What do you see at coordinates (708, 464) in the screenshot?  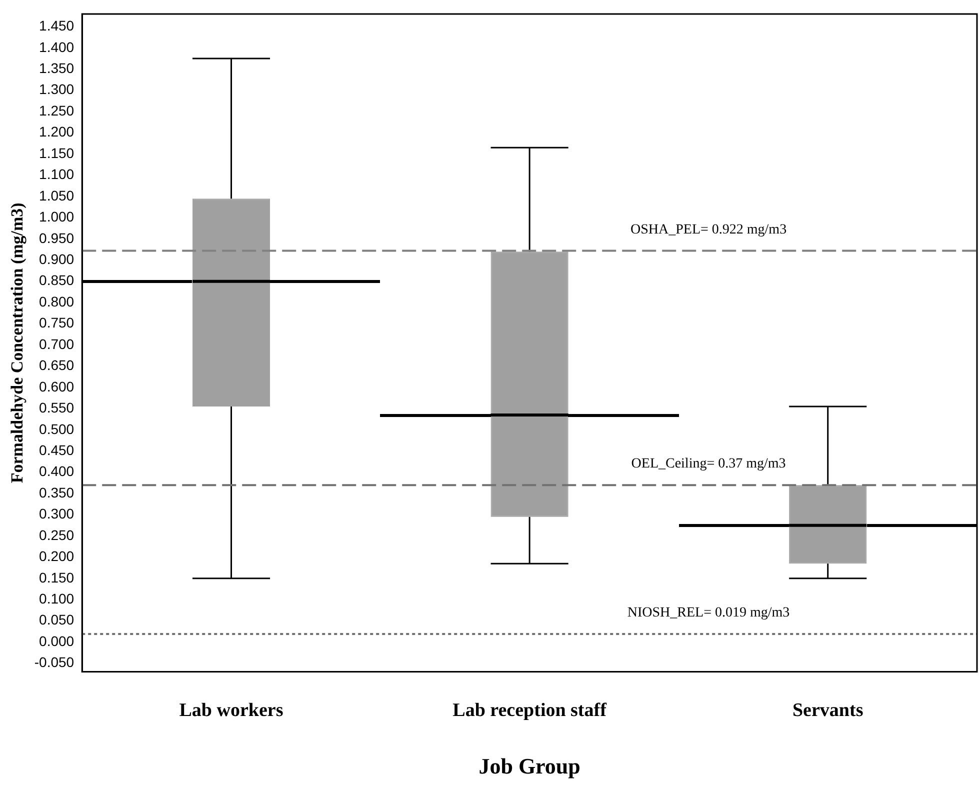 I see `ref-line-label: OEL_Ceiling= 0.37 mg/m3` at bounding box center [708, 464].